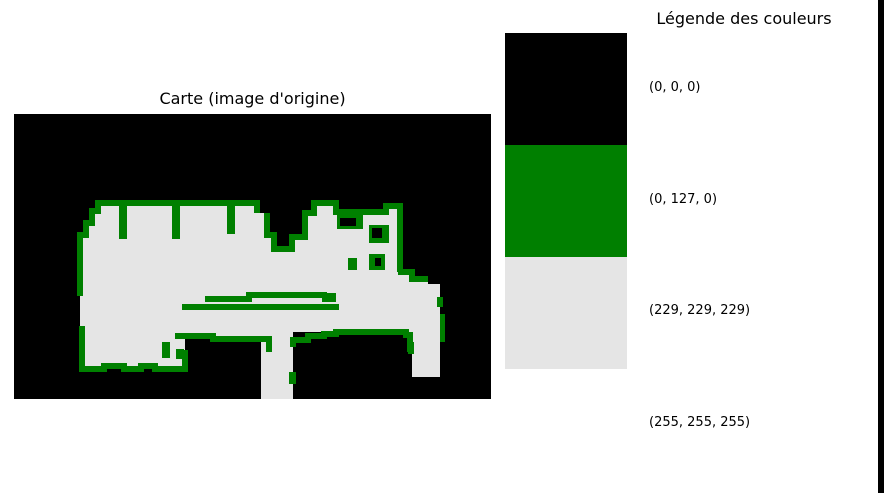 The width and height of the screenshot is (884, 493). Describe the element at coordinates (700, 422) in the screenshot. I see `legend-label-white: (255, 255, 255)` at that location.